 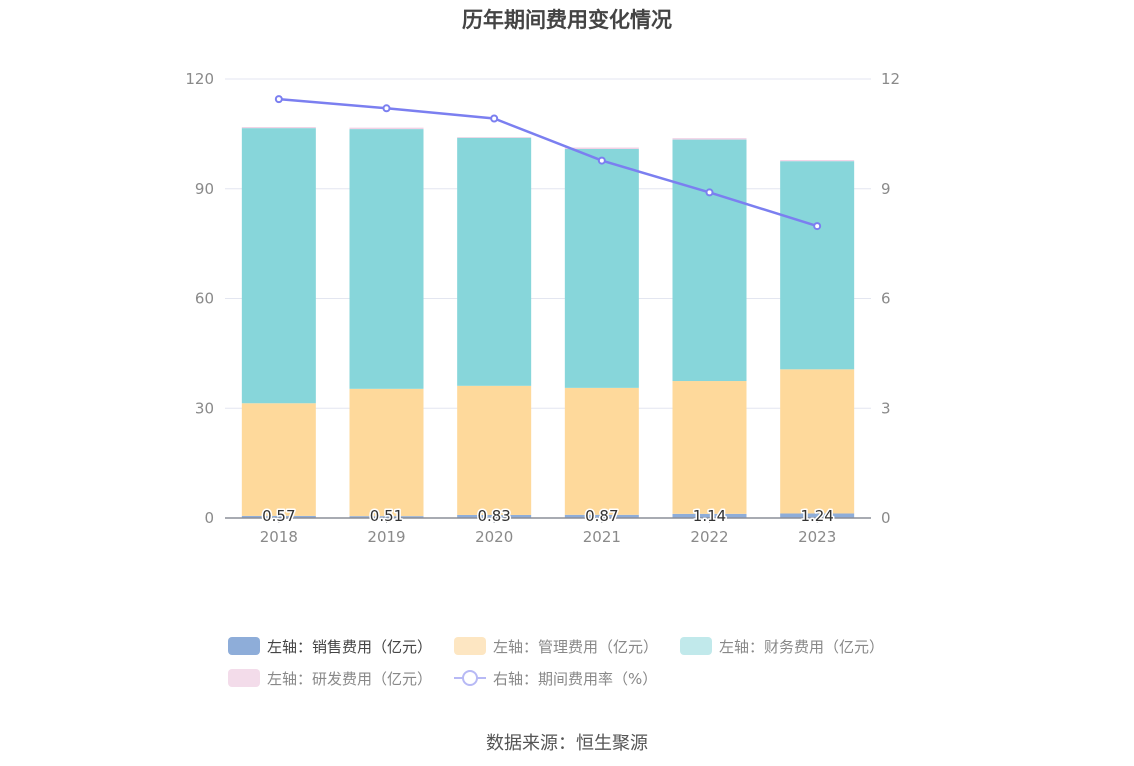 What do you see at coordinates (886, 189) in the screenshot?
I see `right-axis-tick-label: 9` at bounding box center [886, 189].